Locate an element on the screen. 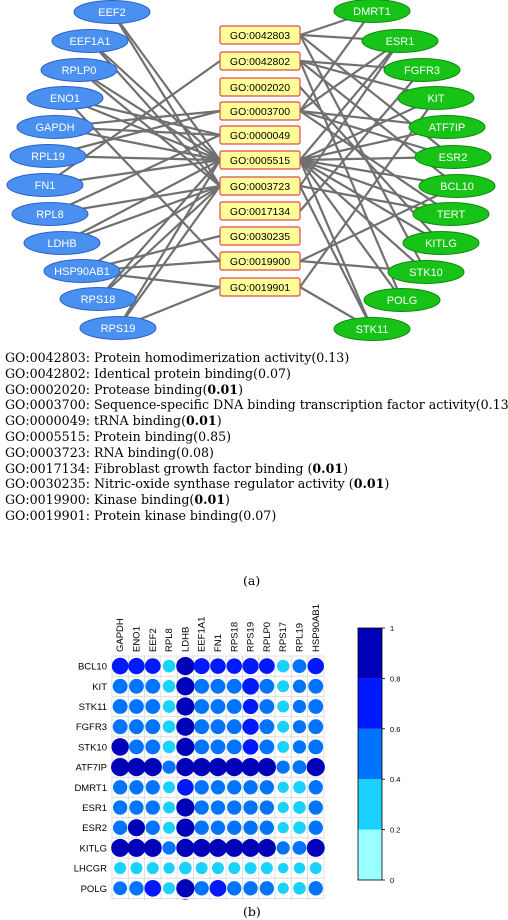 This screenshot has width=508, height=920. cell-polg-gapdh is located at coordinates (120, 888).